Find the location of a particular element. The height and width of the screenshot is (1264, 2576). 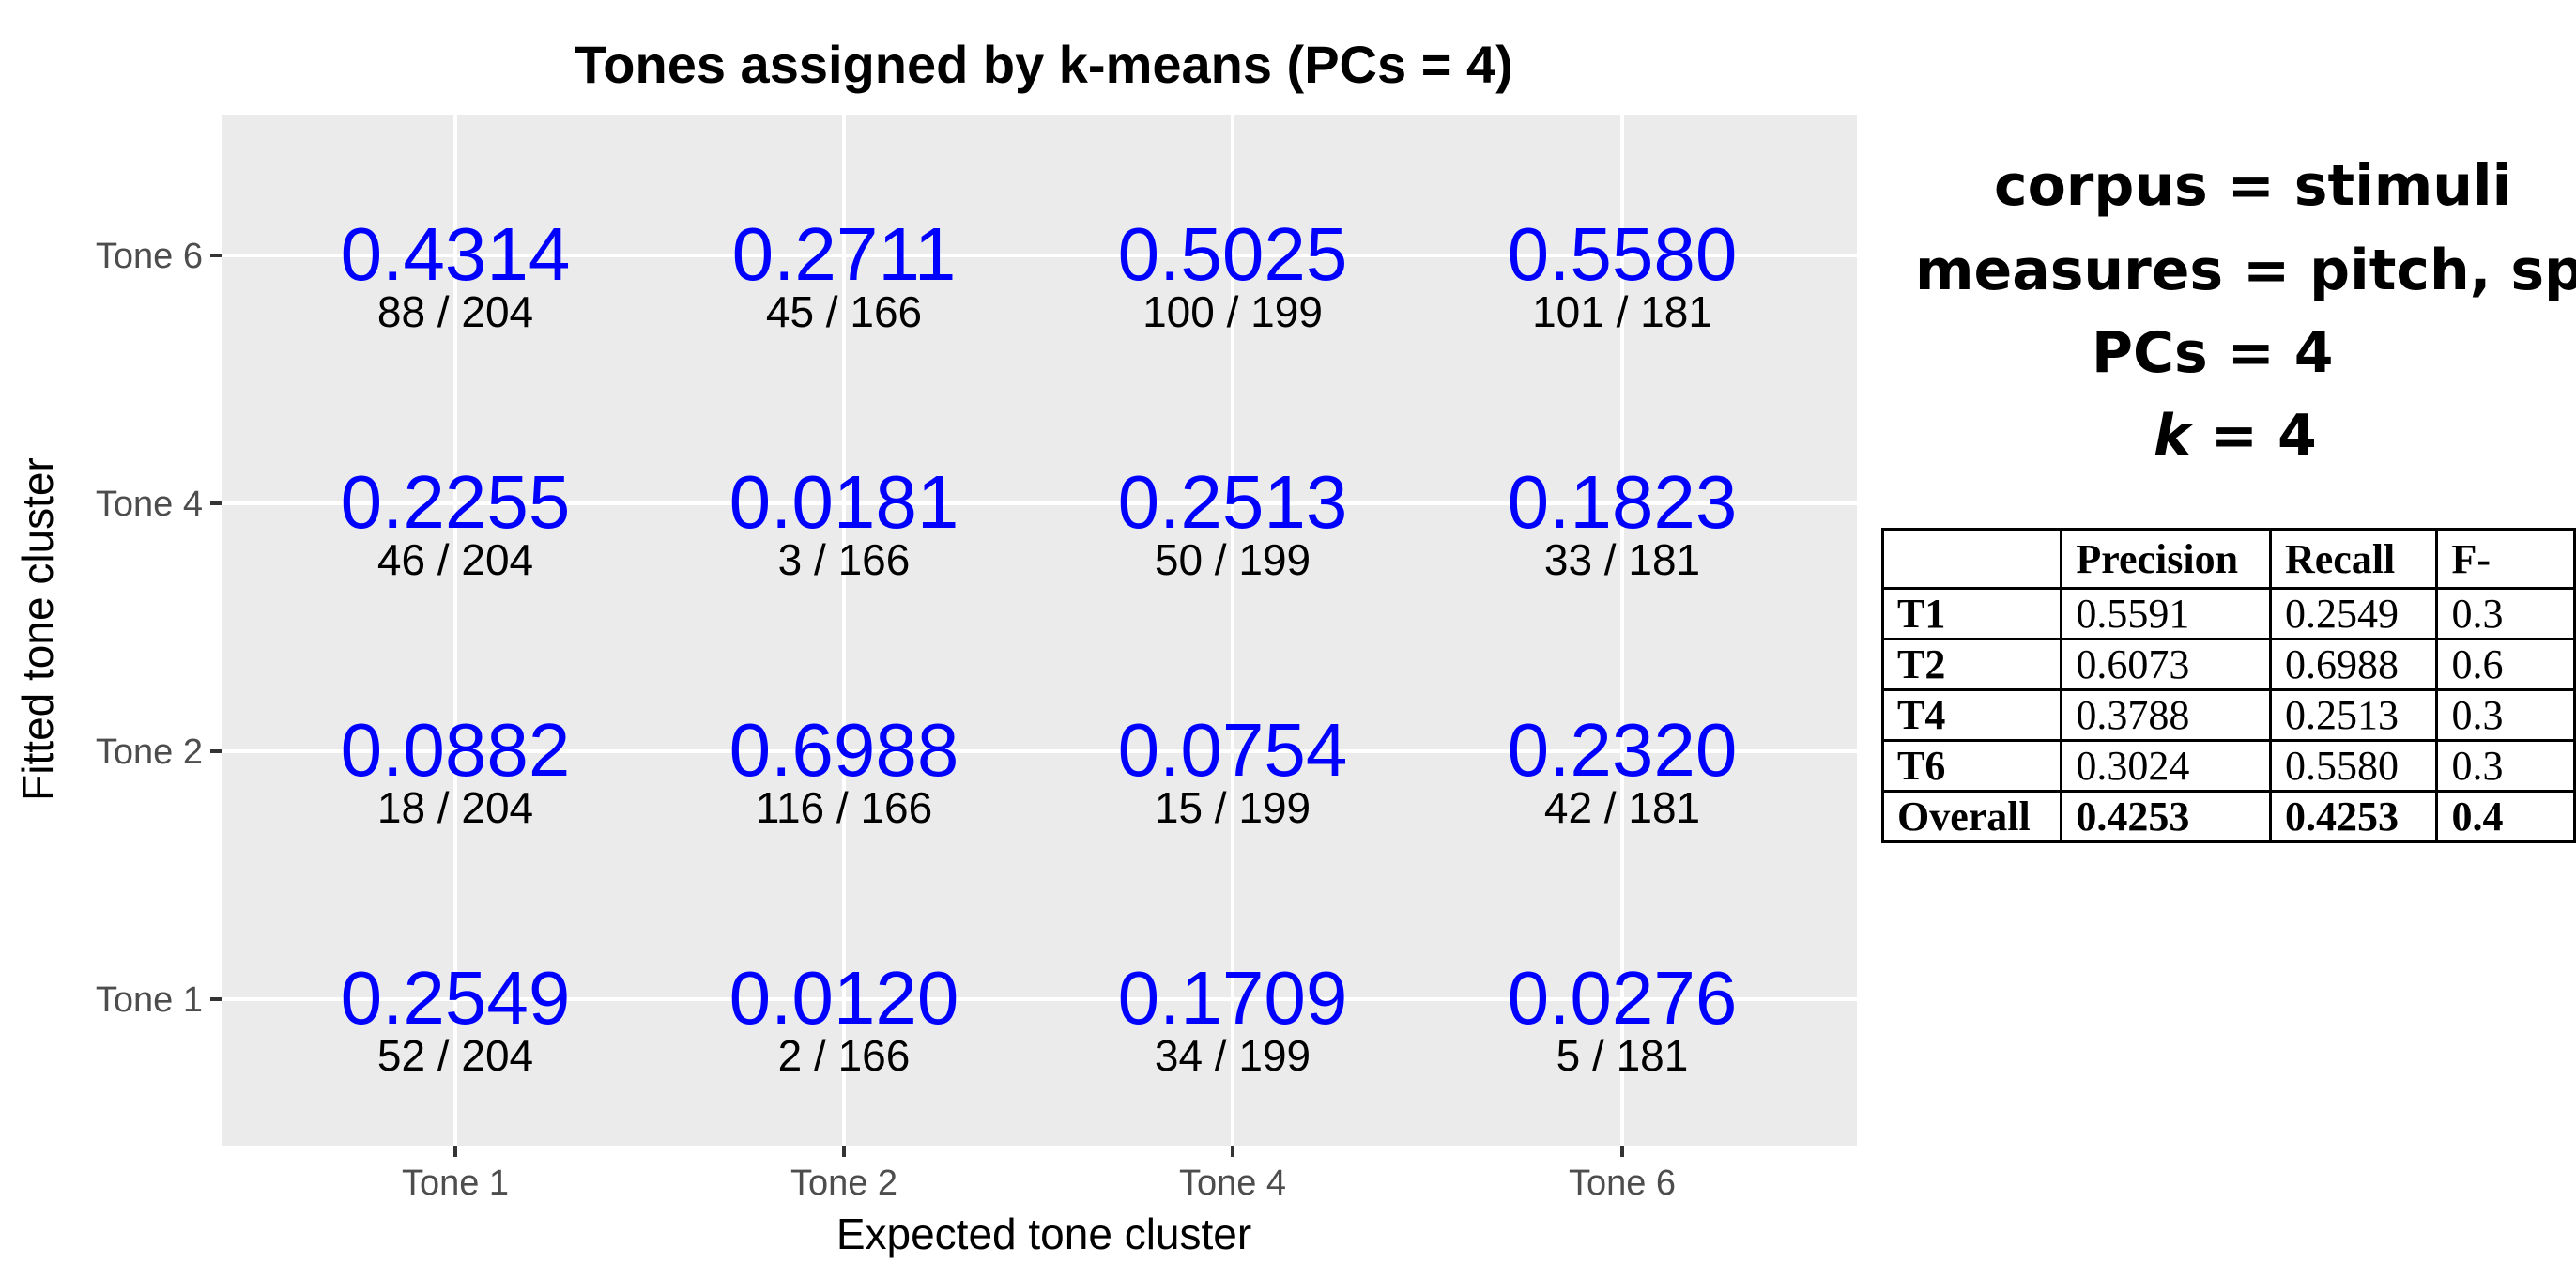

metrics-row-t1: T1 0.5591 0.2549 0.3 is located at coordinates (2228, 613).